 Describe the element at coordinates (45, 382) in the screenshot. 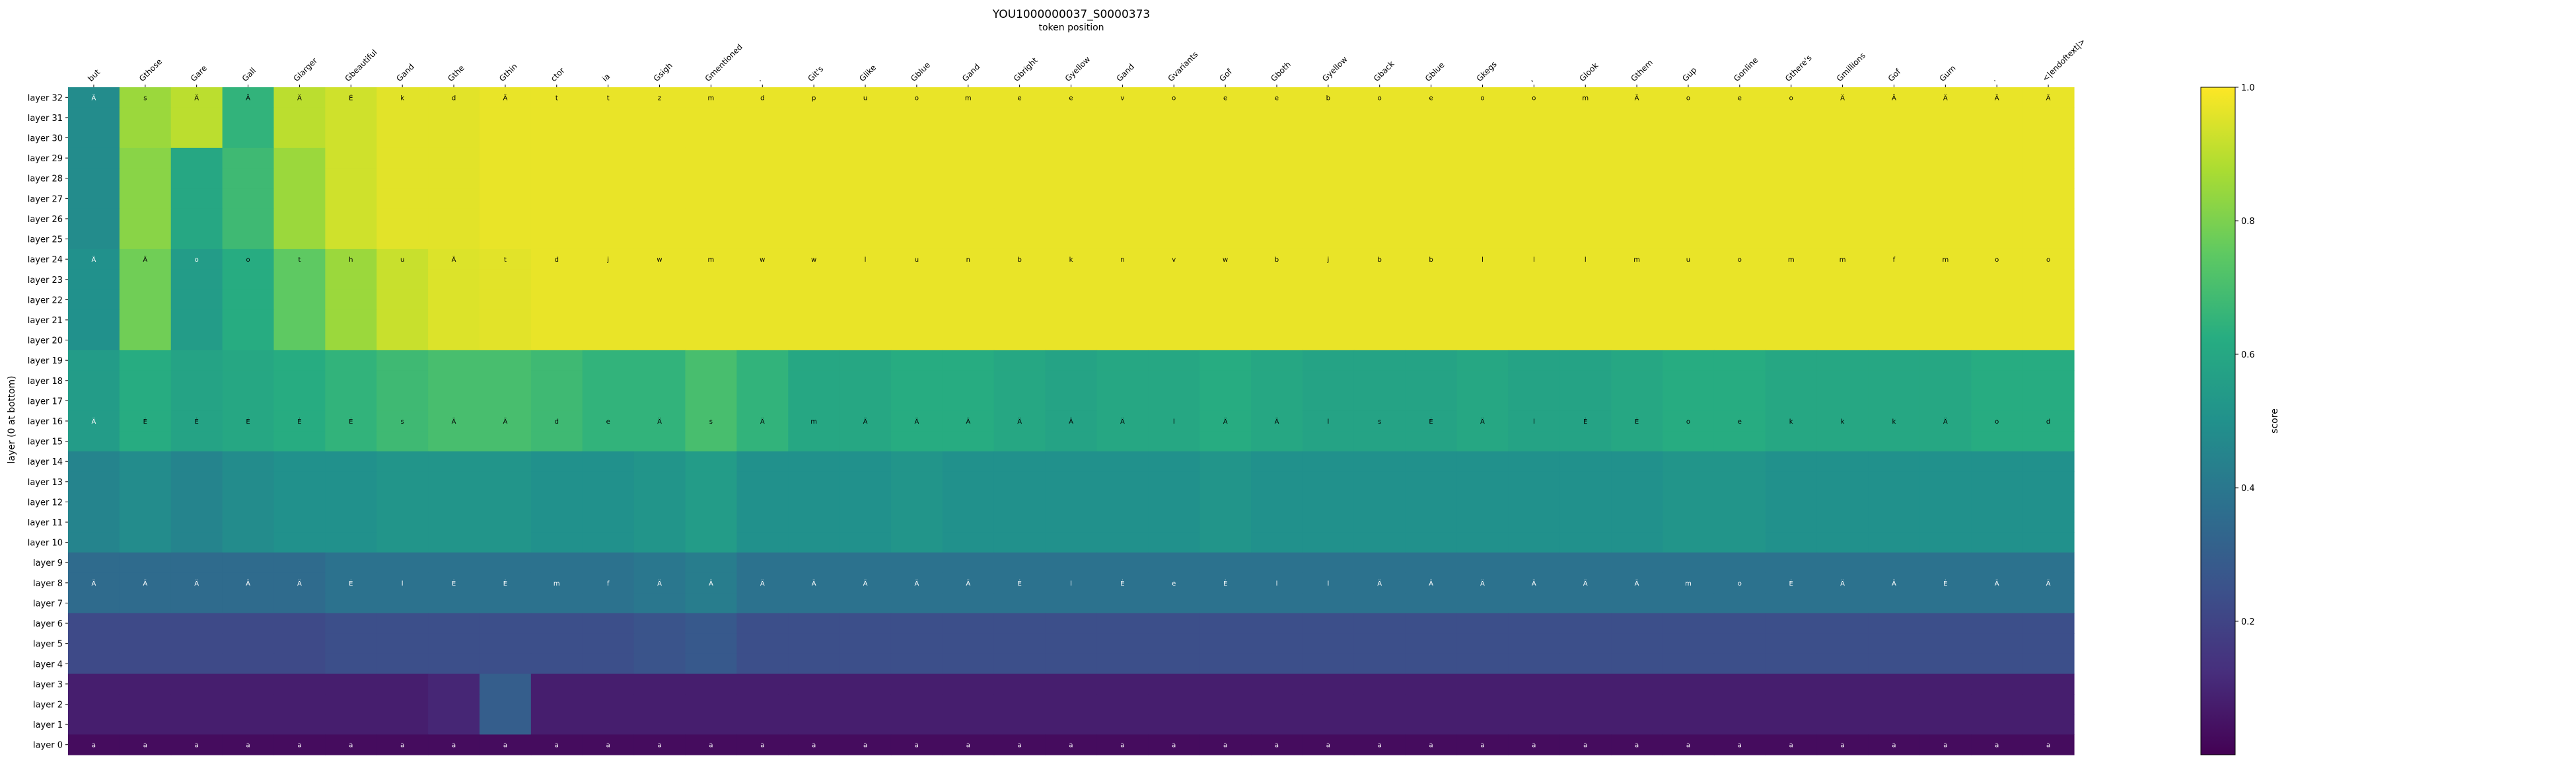

I see `y-tick-label: layer 18` at that location.